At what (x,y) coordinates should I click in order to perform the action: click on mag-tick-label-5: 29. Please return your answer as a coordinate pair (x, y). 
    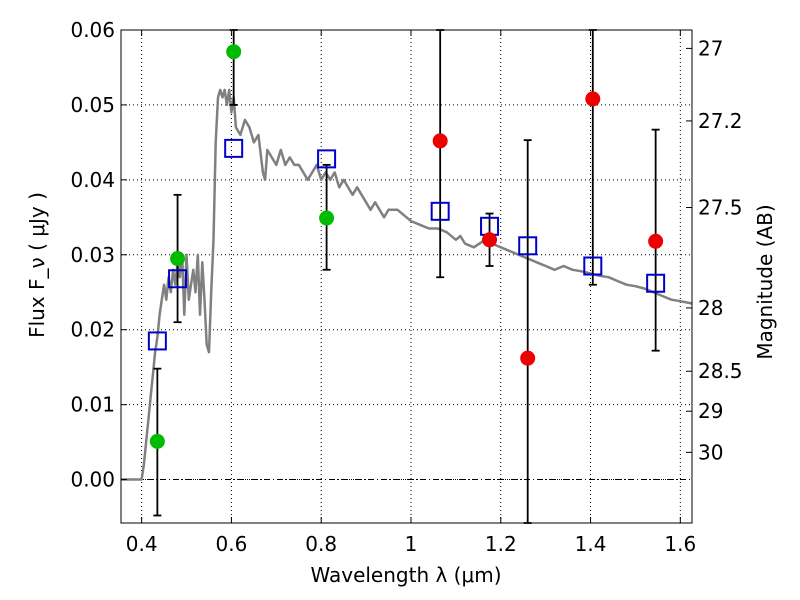
    Looking at the image, I should click on (710, 411).